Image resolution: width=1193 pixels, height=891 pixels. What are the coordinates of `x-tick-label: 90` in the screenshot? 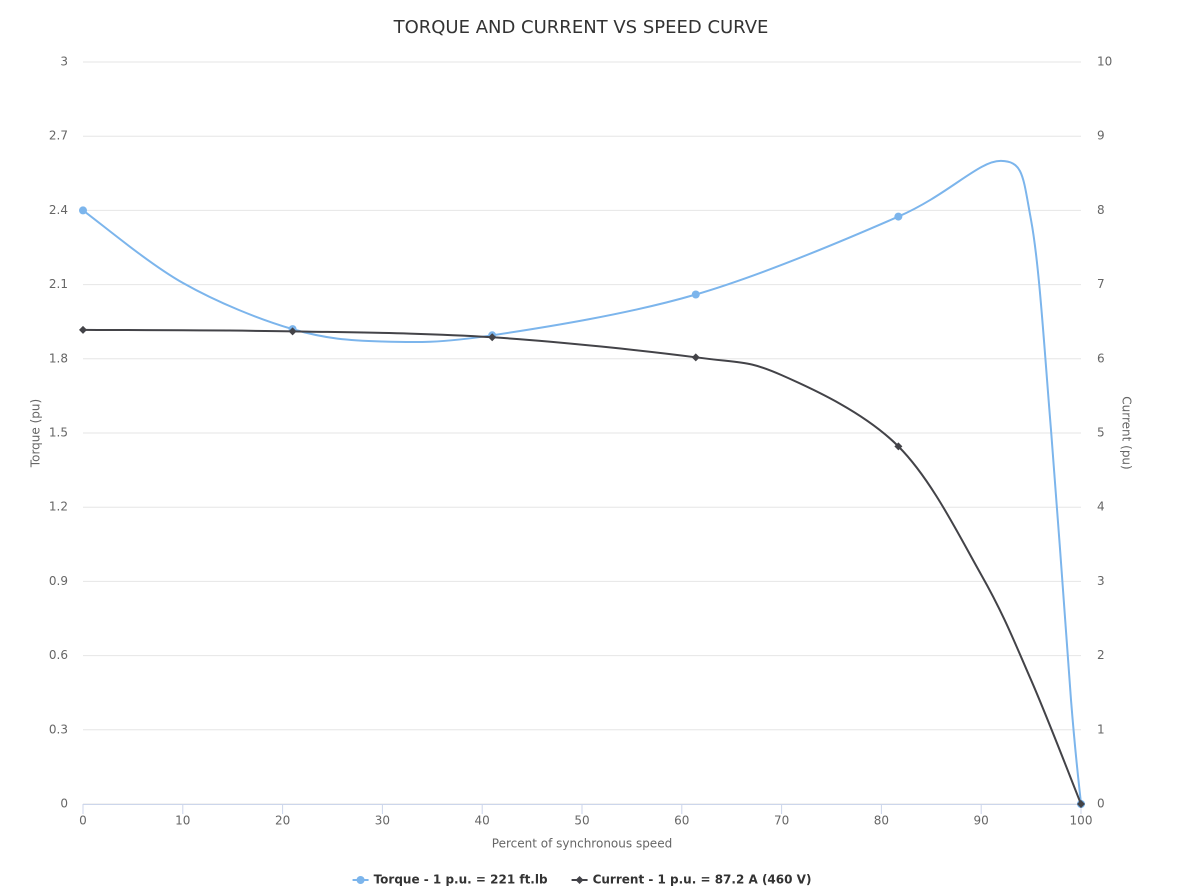 It's located at (981, 821).